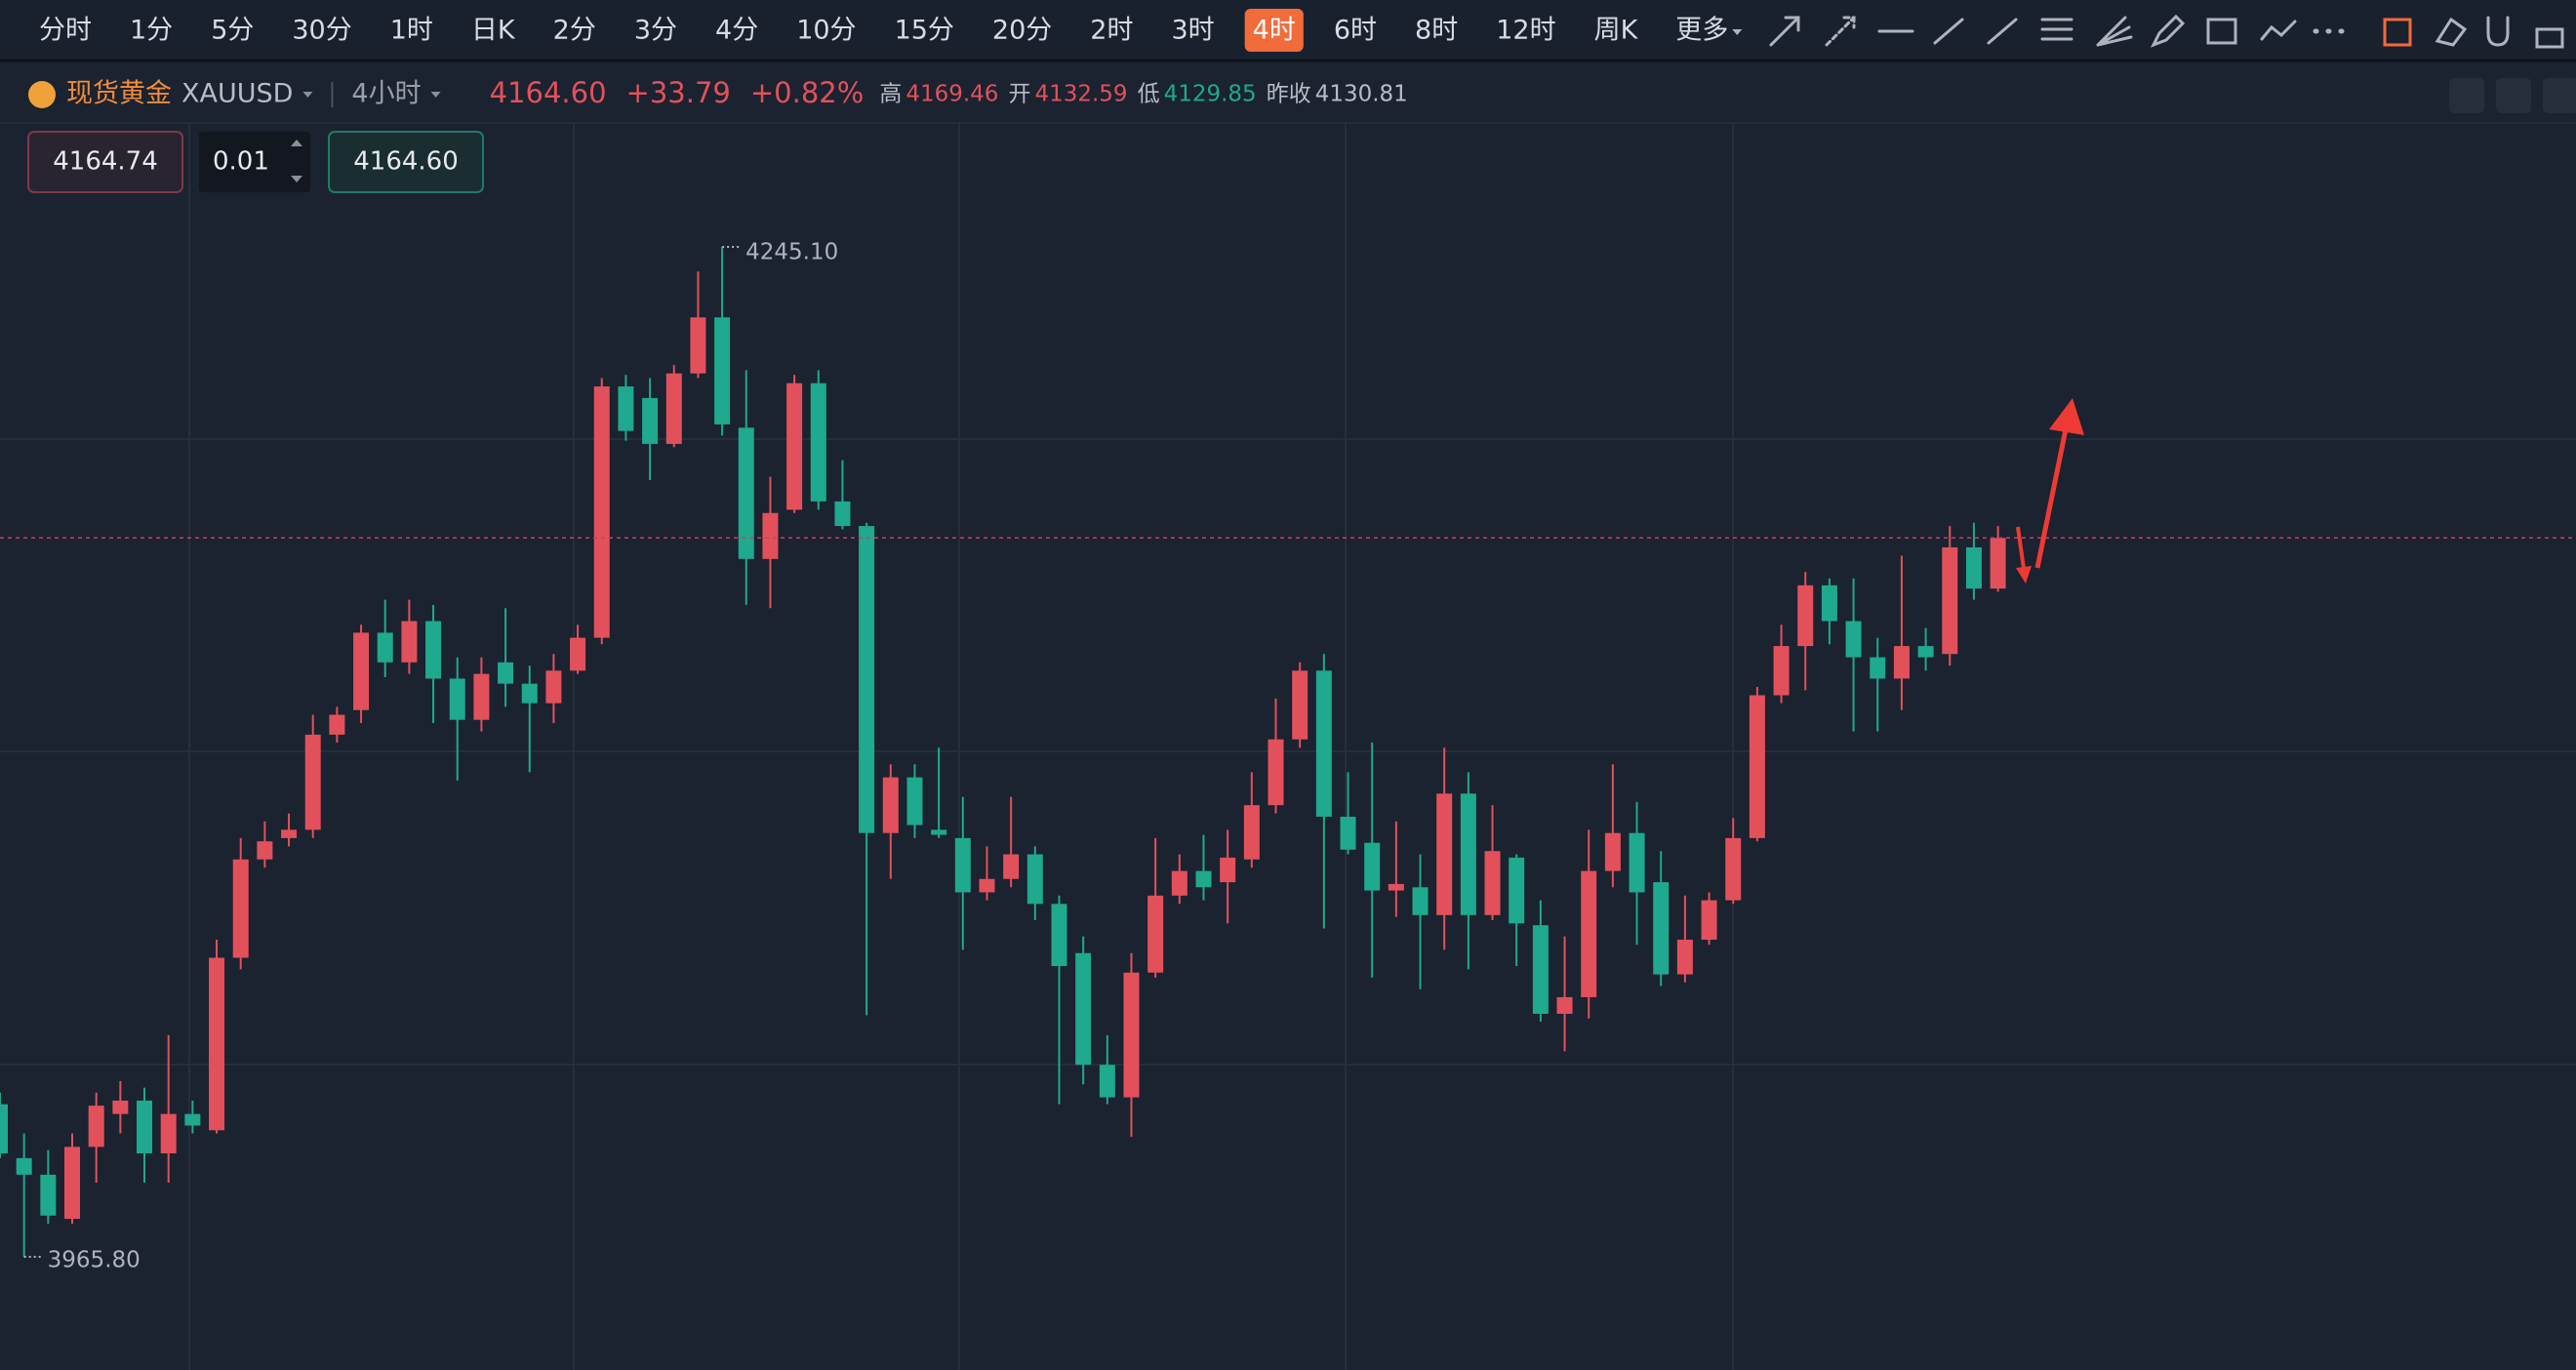  Describe the element at coordinates (1701, 31) in the screenshot. I see `interval-button: 更多` at that location.